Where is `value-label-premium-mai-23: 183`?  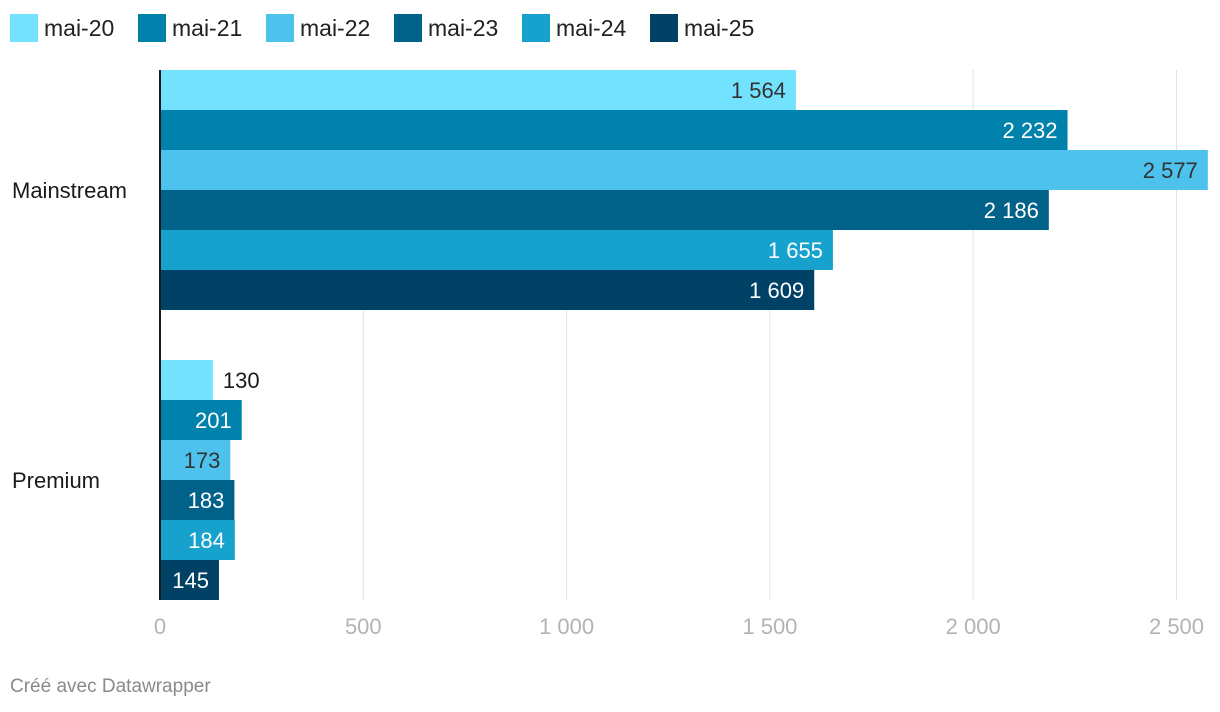 value-label-premium-mai-23: 183 is located at coordinates (206, 500).